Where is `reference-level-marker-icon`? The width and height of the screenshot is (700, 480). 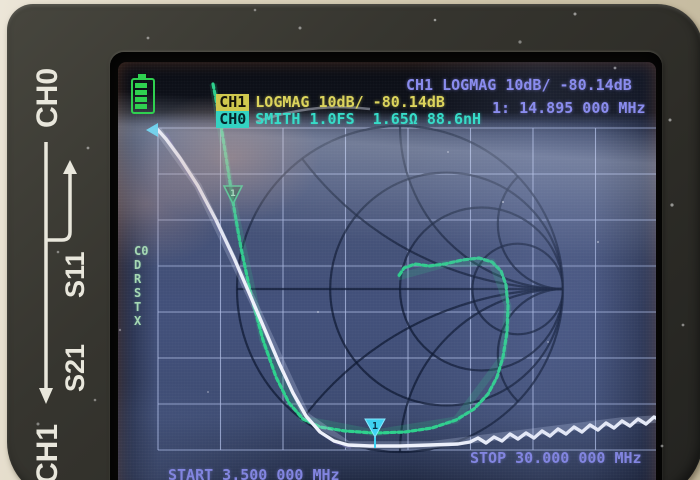
reference-level-marker-icon is located at coordinates (152, 130).